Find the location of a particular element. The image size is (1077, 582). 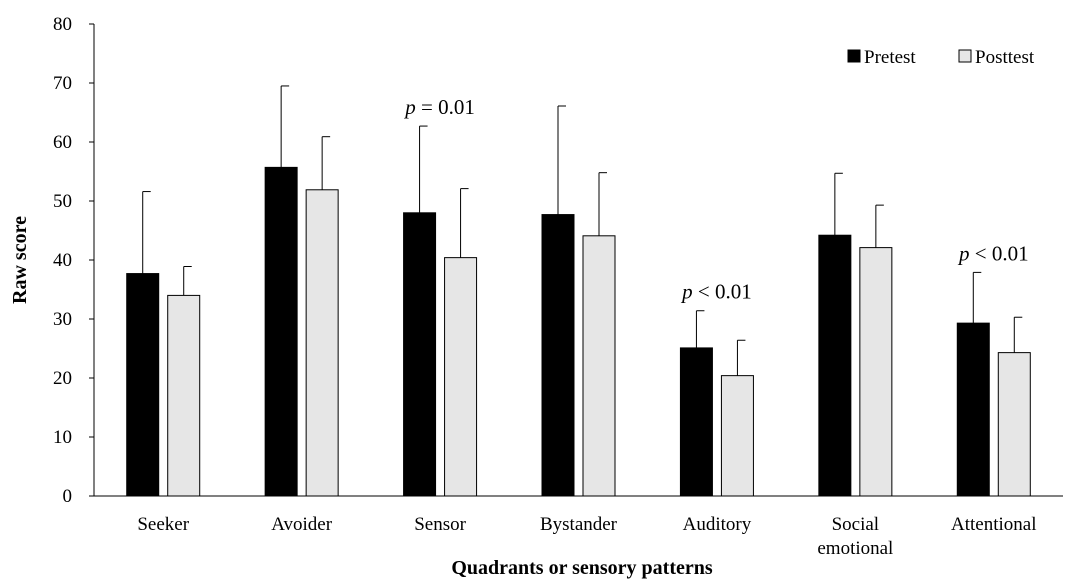

category-label: Sensor is located at coordinates (440, 524).